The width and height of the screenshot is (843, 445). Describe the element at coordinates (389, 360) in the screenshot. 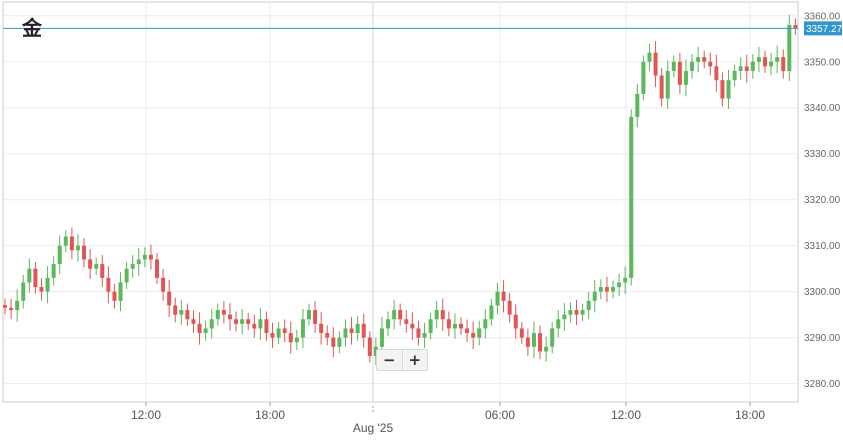

I see `zoom-out-button: −` at that location.